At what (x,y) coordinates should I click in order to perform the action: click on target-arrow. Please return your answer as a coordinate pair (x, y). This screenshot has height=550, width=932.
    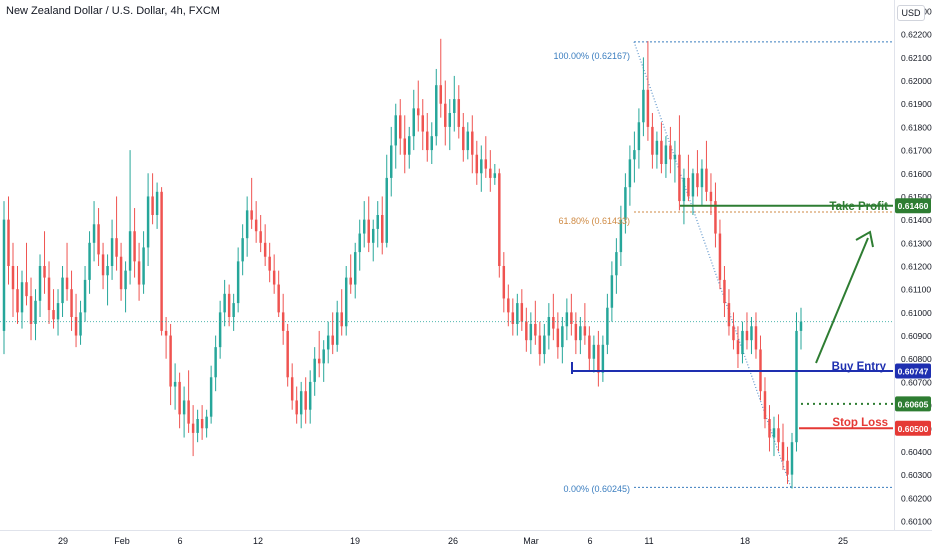
    Looking at the image, I should click on (844, 297).